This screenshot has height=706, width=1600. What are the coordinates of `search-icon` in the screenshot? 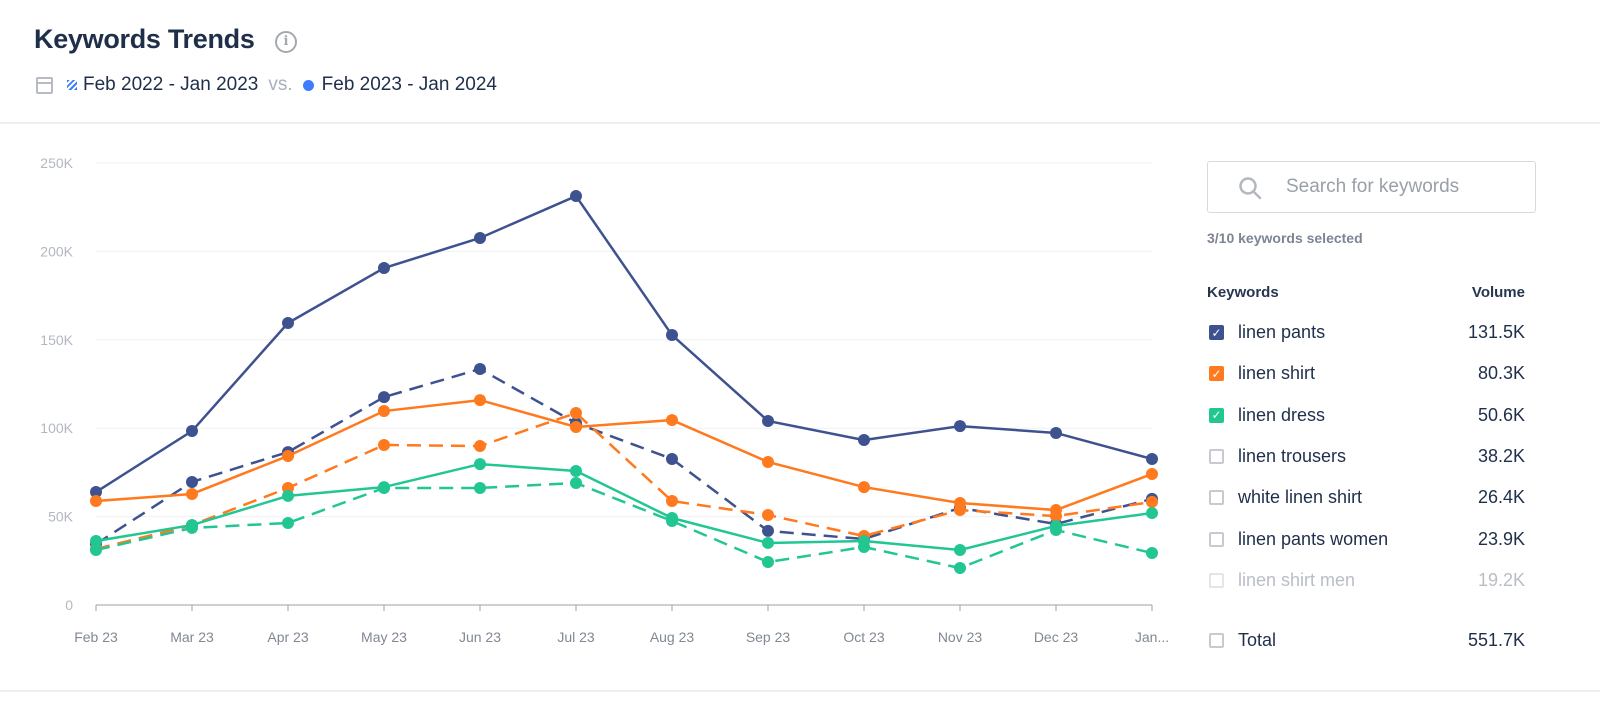 It's located at (1250, 188).